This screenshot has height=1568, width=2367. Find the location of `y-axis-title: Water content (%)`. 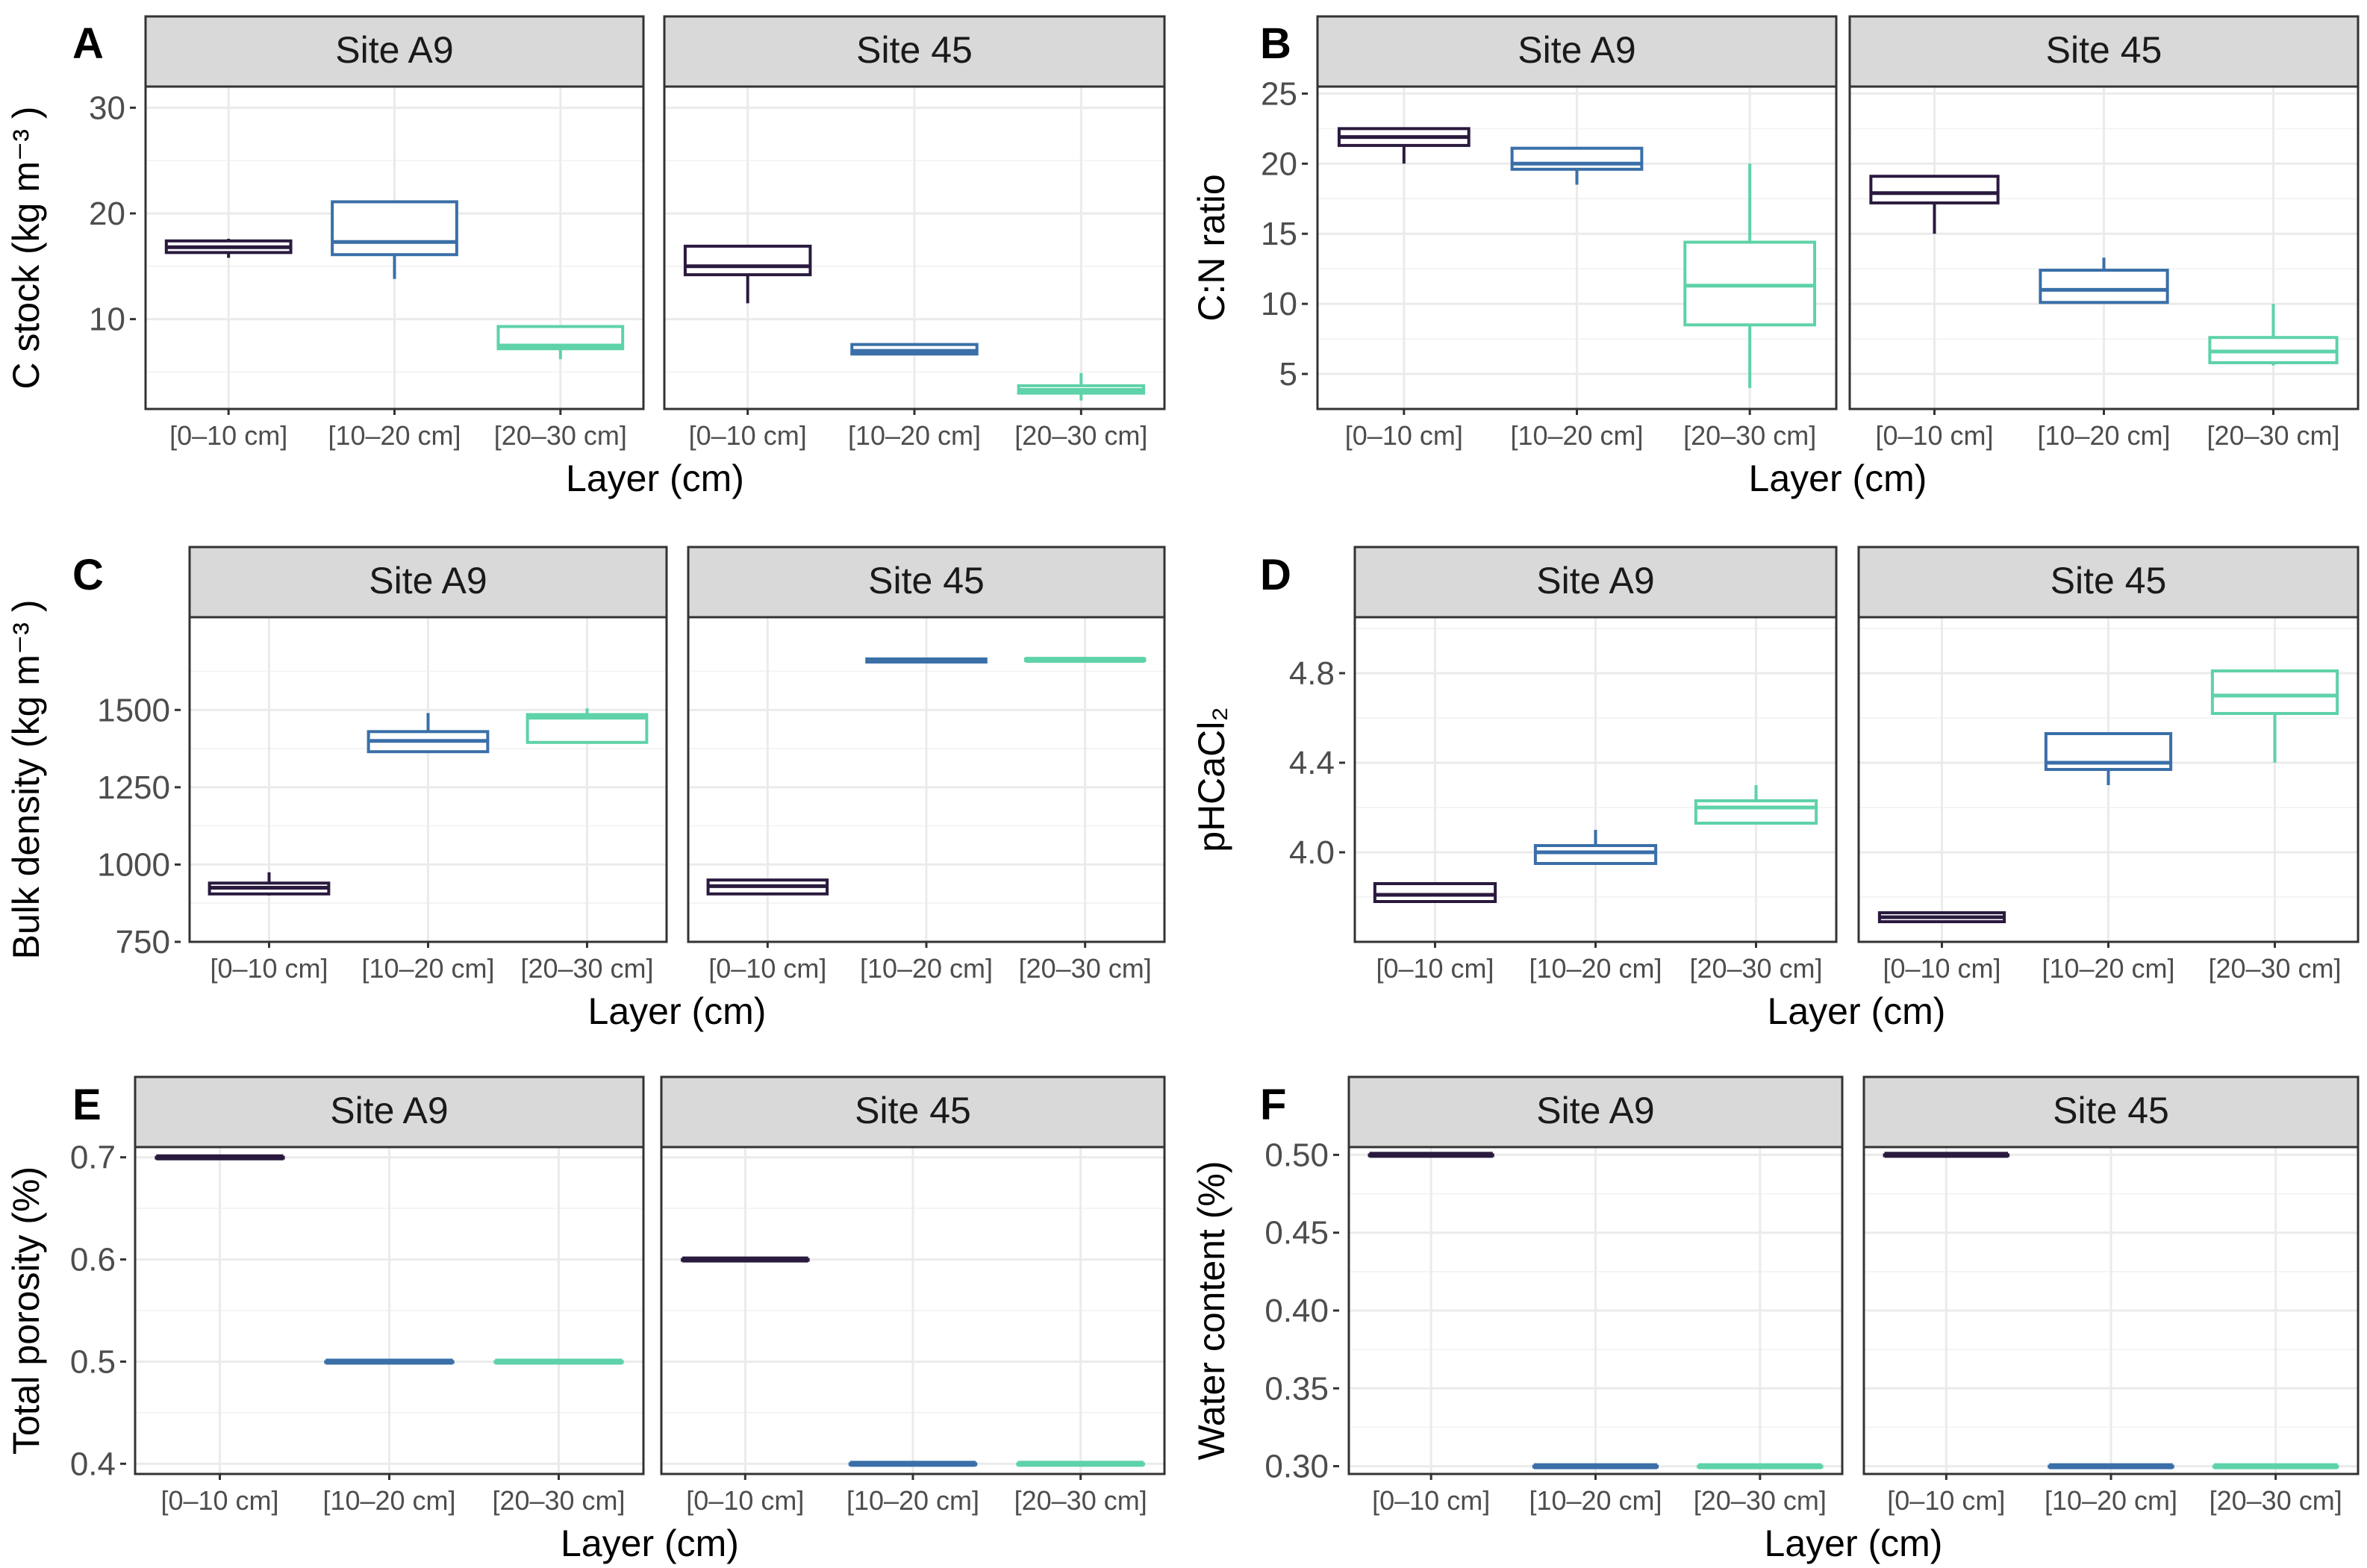

y-axis-title: Water content (%) is located at coordinates (1211, 1310).